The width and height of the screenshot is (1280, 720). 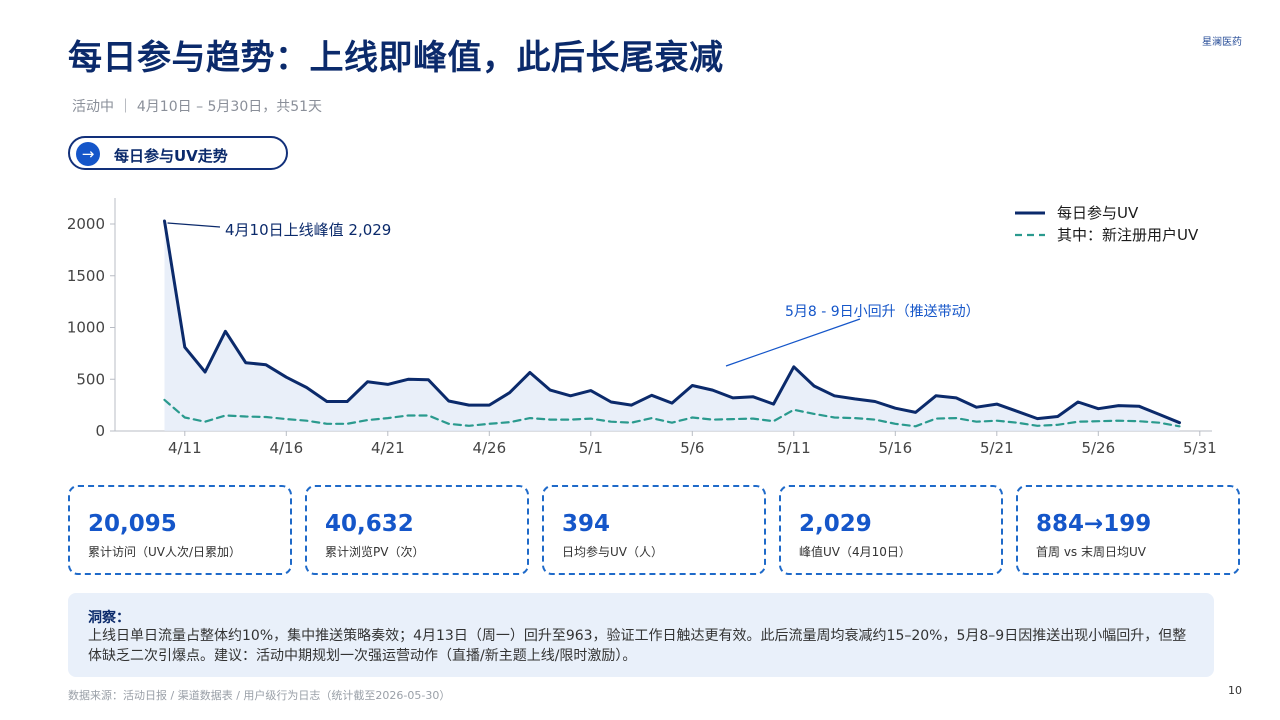 I want to click on kpi-label: 日均参与UV（人）, so click(x=612, y=552).